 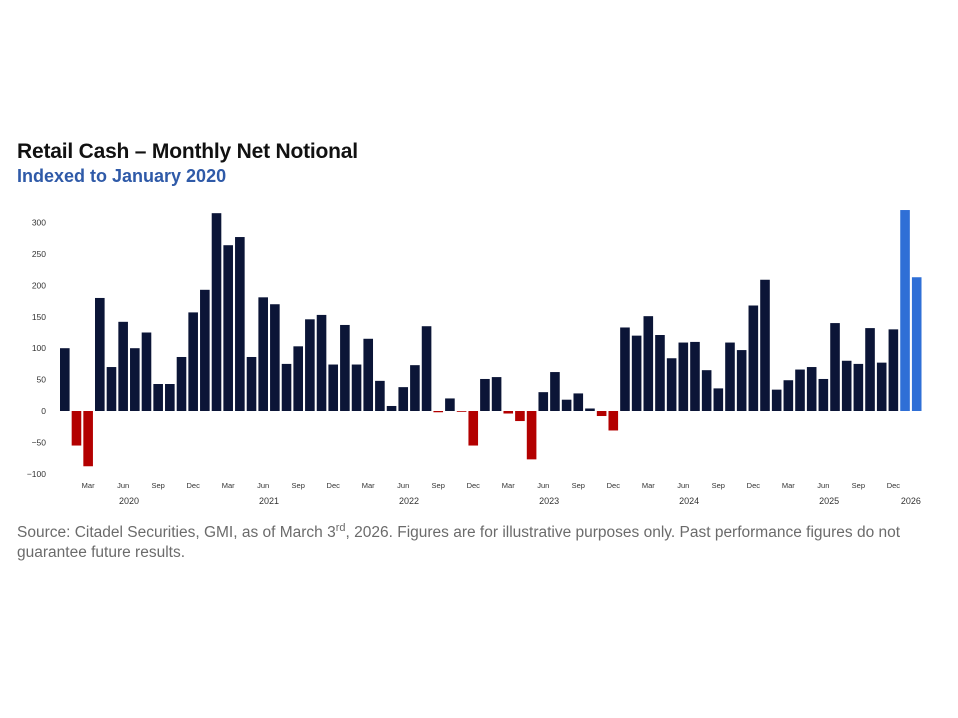 What do you see at coordinates (835, 367) in the screenshot?
I see `bar-jul-2025` at bounding box center [835, 367].